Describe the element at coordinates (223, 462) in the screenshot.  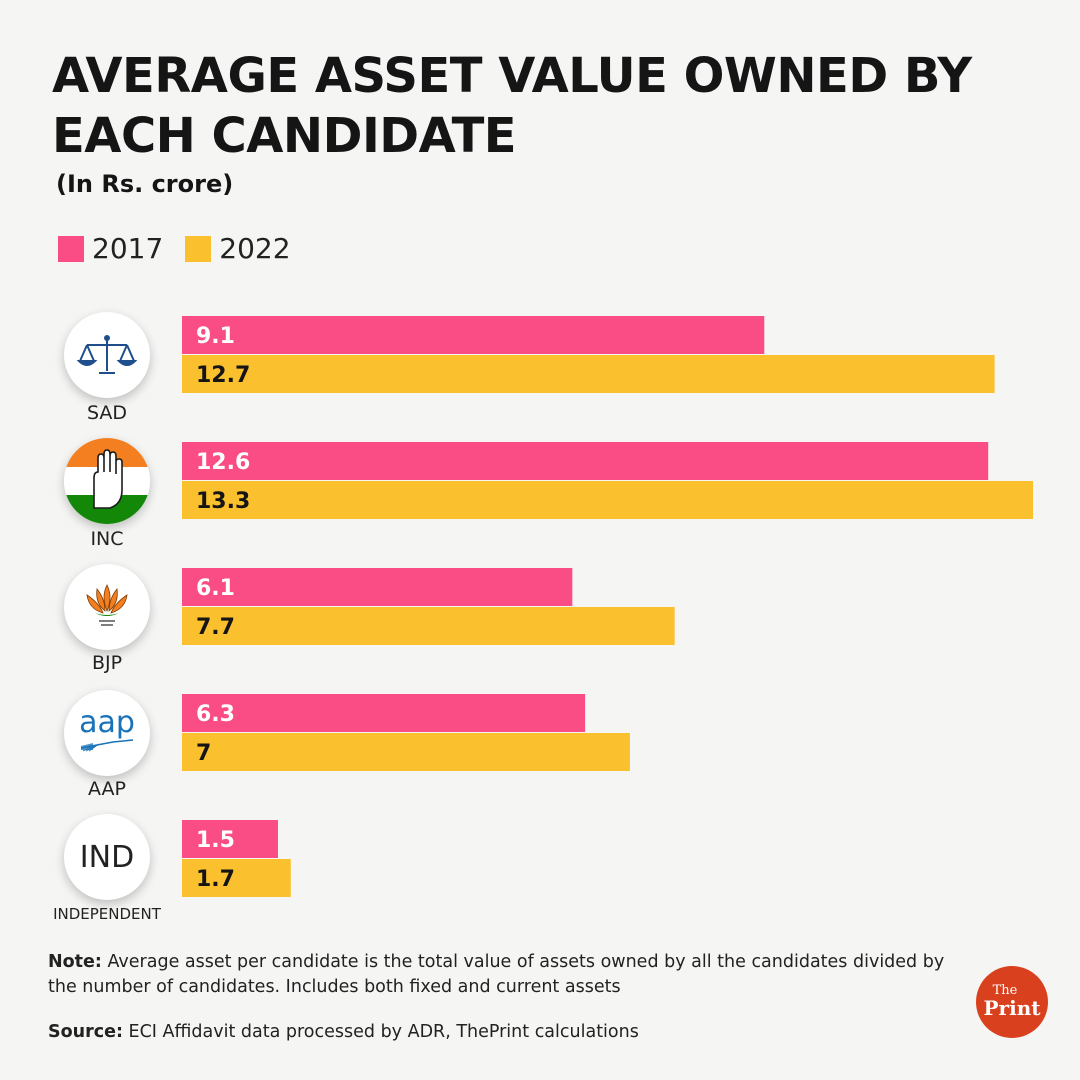
I see `bar-label-inc-2017: 12.6` at that location.